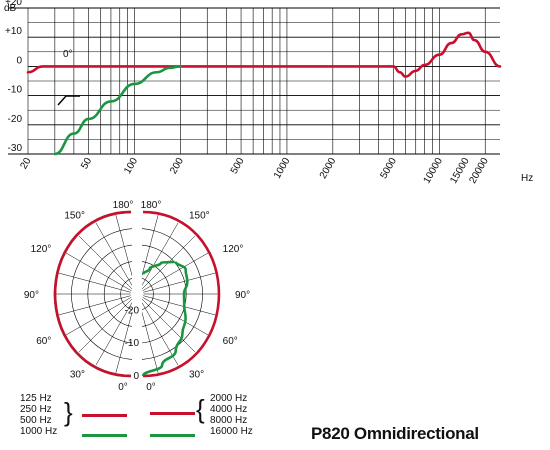 The width and height of the screenshot is (550, 450). I want to click on y-tick-label: 0, so click(19, 60).